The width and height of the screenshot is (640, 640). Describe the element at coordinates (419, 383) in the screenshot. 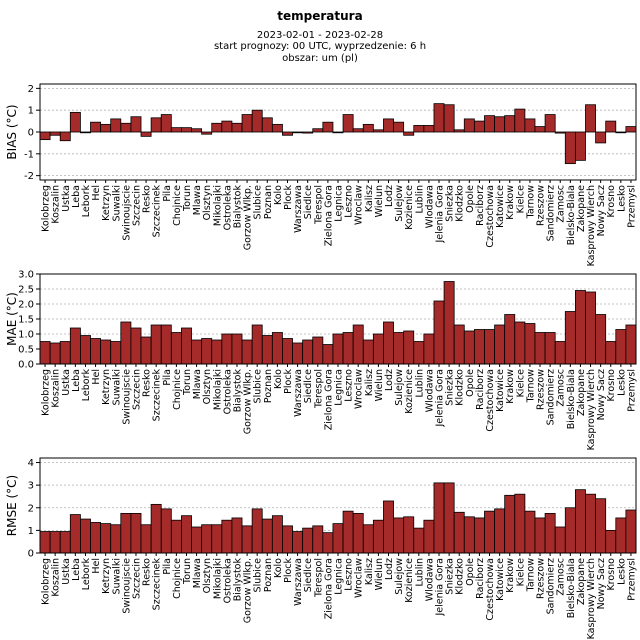

I see `x-tick-label: Lublin` at that location.